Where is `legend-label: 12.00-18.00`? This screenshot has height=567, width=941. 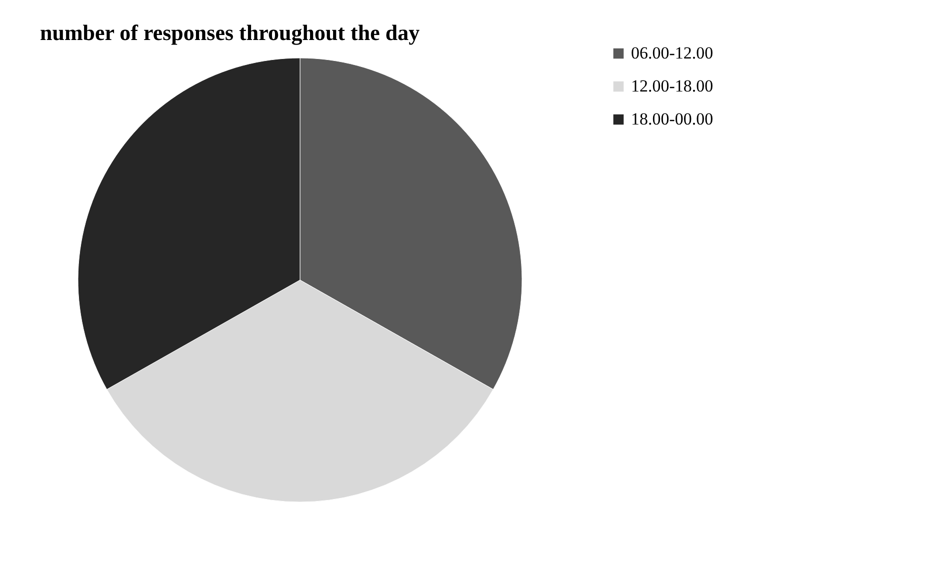 legend-label: 12.00-18.00 is located at coordinates (672, 86).